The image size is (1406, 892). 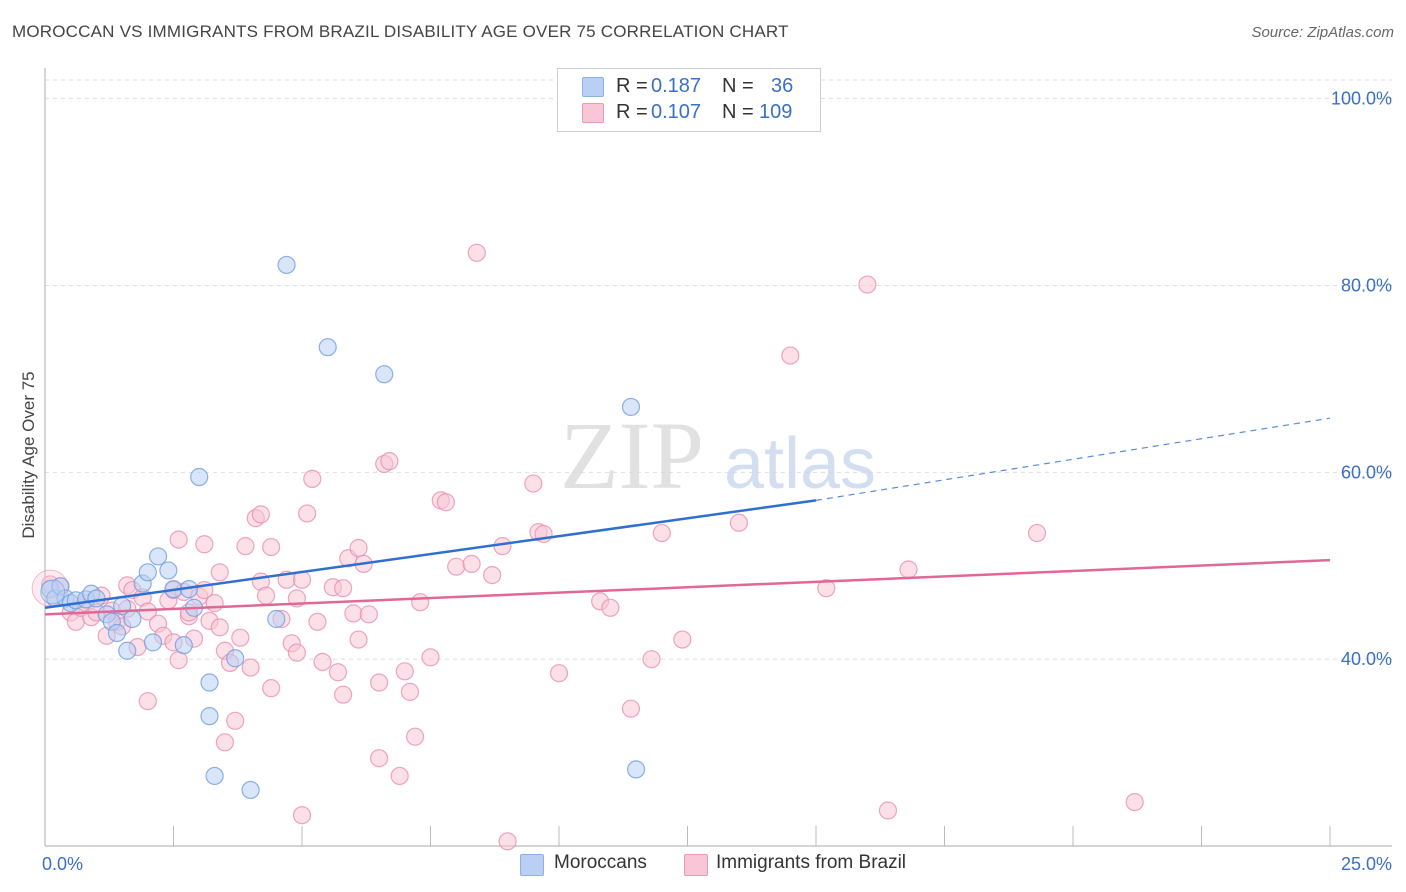 I want to click on y-tick-label: 60.0%, so click(x=1366, y=472).